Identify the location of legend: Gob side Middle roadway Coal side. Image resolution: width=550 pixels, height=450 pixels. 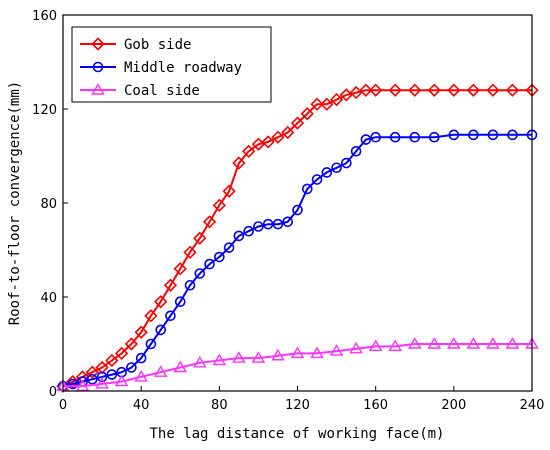
(171, 64).